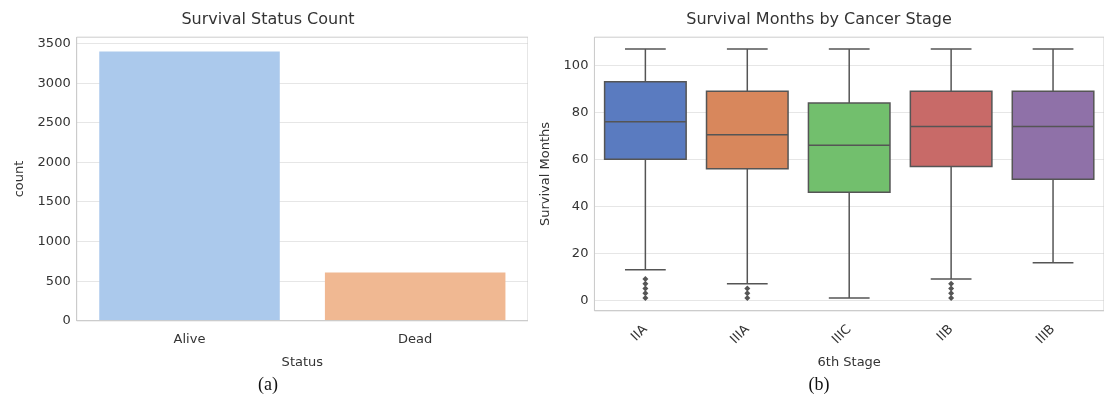 This screenshot has width=1112, height=412. I want to click on y-tick-label: 40, so click(580, 205).